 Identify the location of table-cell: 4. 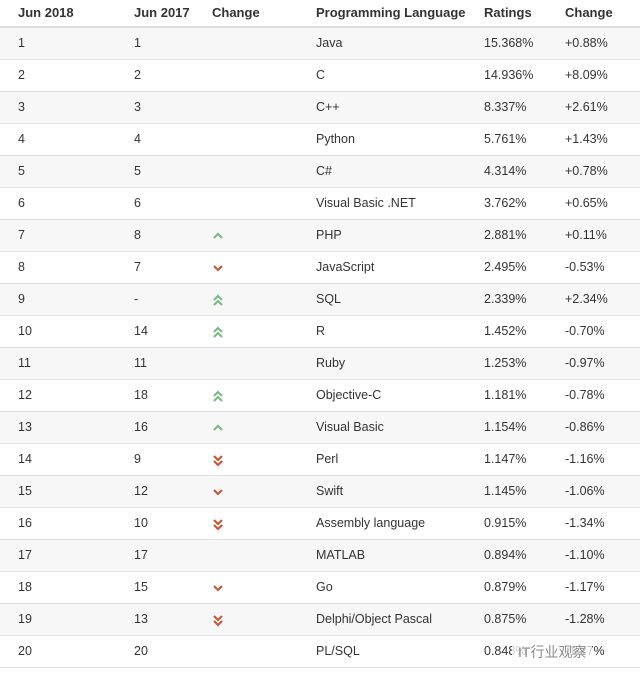
(137, 139).